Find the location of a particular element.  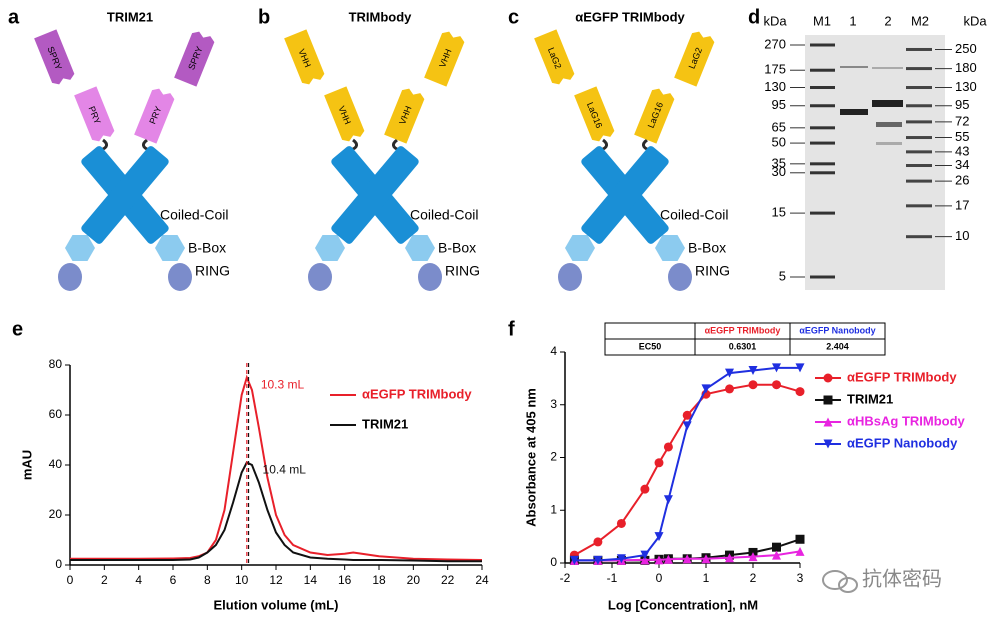

legend-label: αEGFP Nanobody is located at coordinates (902, 442).